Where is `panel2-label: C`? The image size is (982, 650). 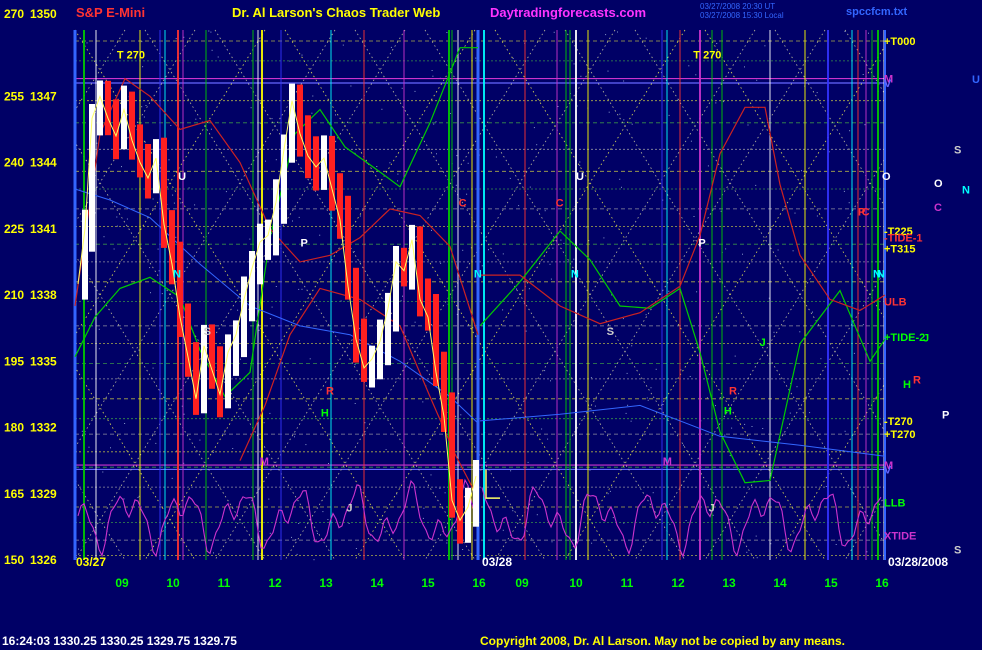 panel2-label: C is located at coordinates (560, 204).